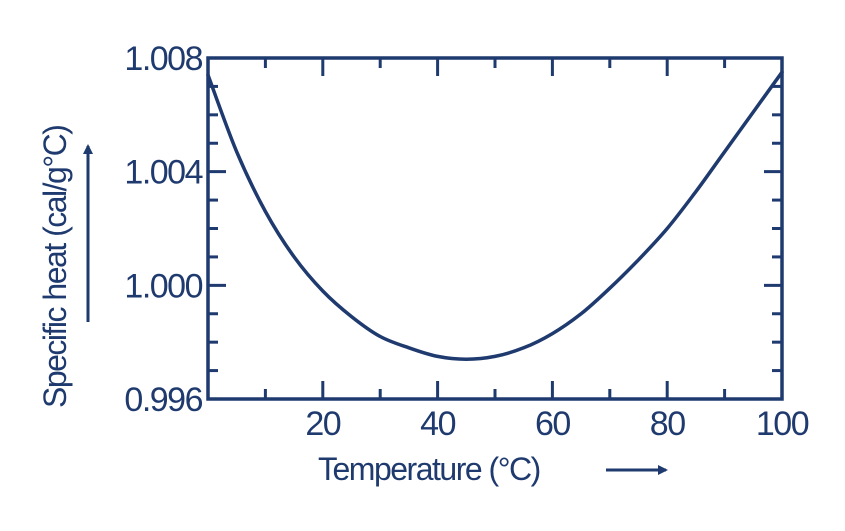 The width and height of the screenshot is (845, 531). Describe the element at coordinates (164, 229) in the screenshot. I see `y-tick-labels: 0.996 1.000 1.004 1.008` at that location.